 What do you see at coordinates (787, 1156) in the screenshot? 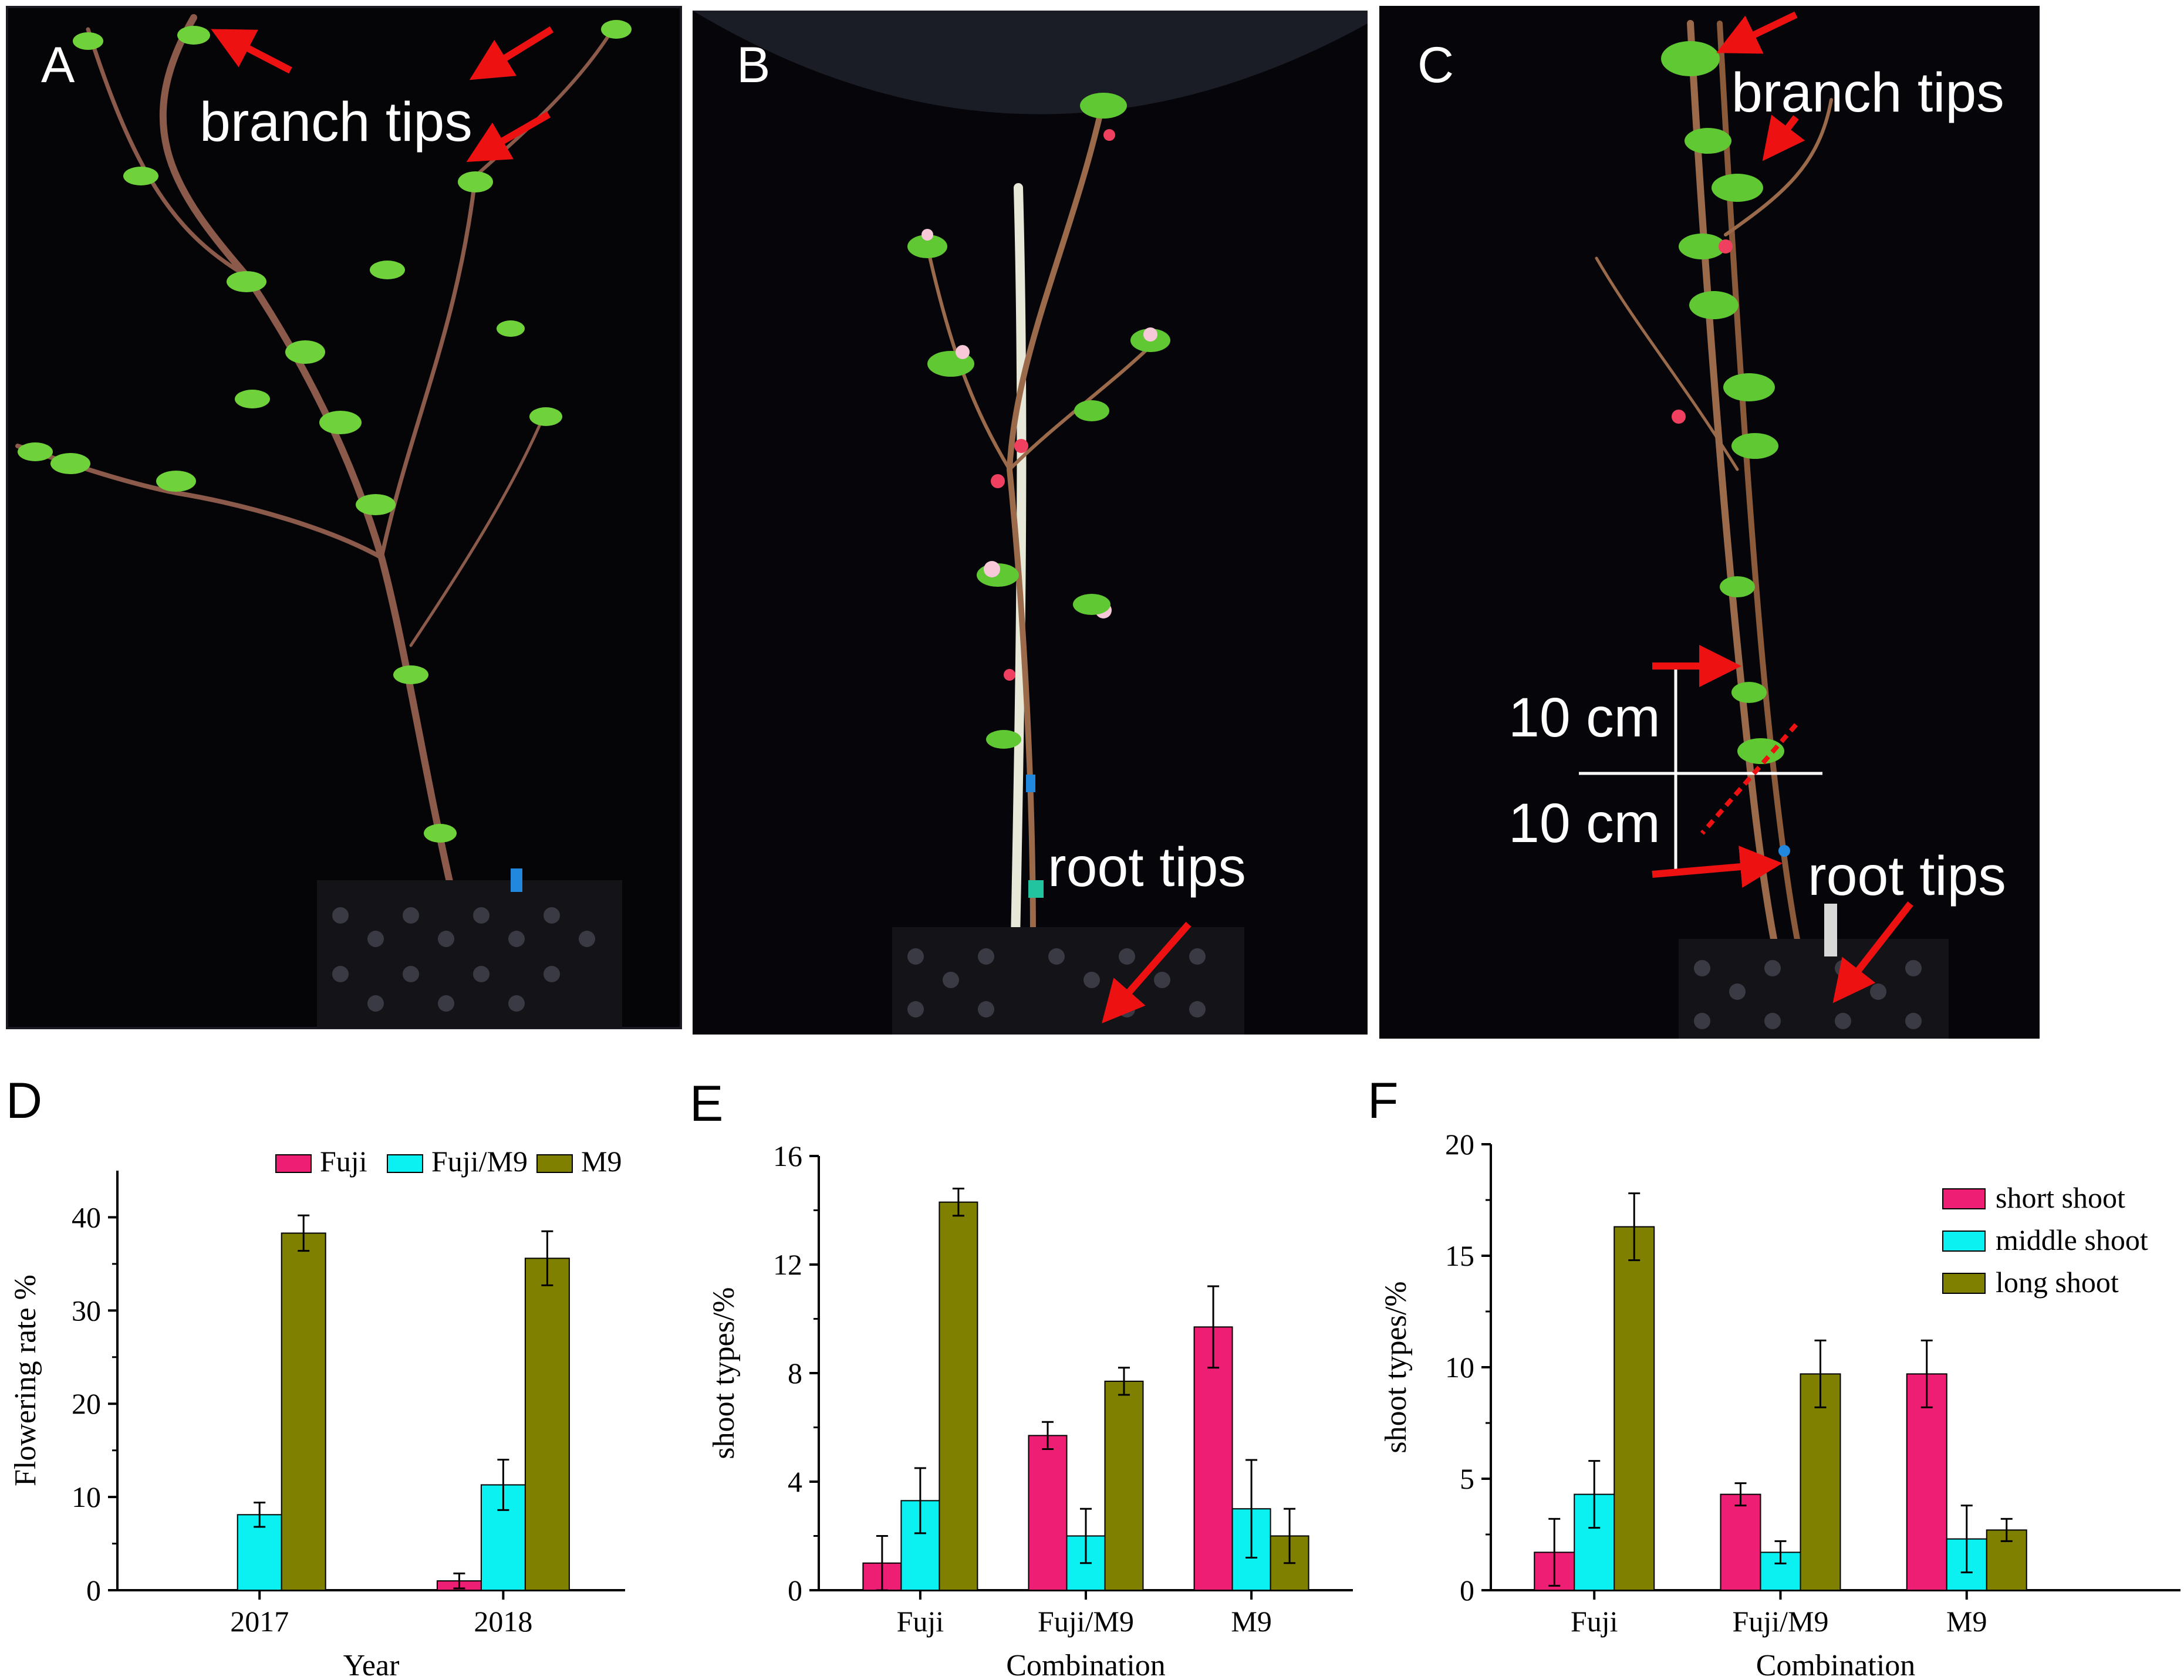
I see `y-tick-label: 16` at bounding box center [787, 1156].